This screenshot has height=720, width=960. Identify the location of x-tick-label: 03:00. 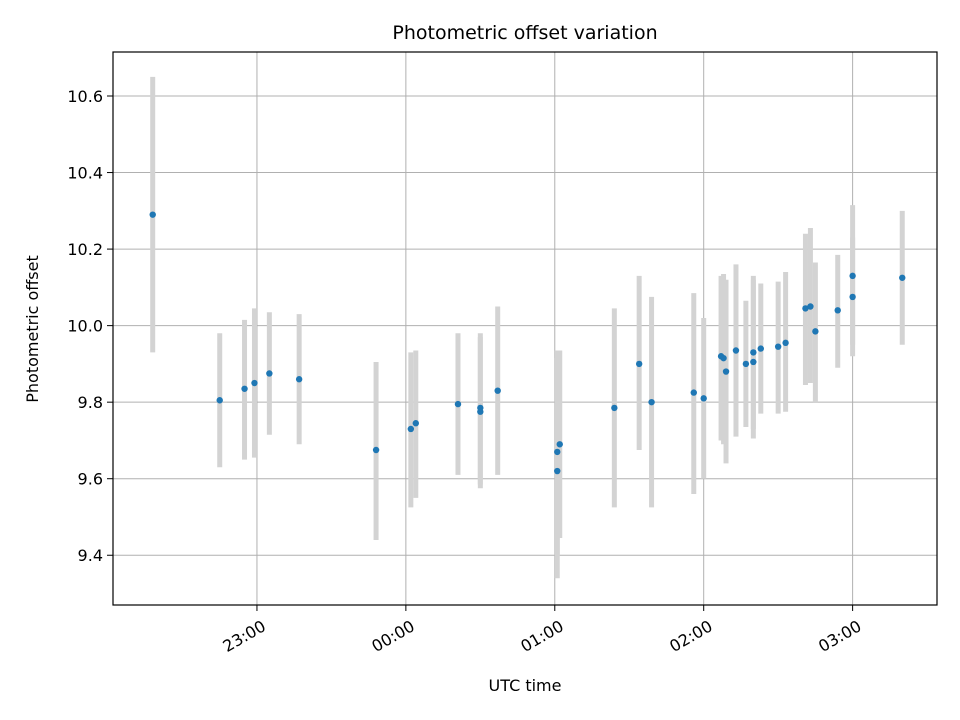
(839, 636).